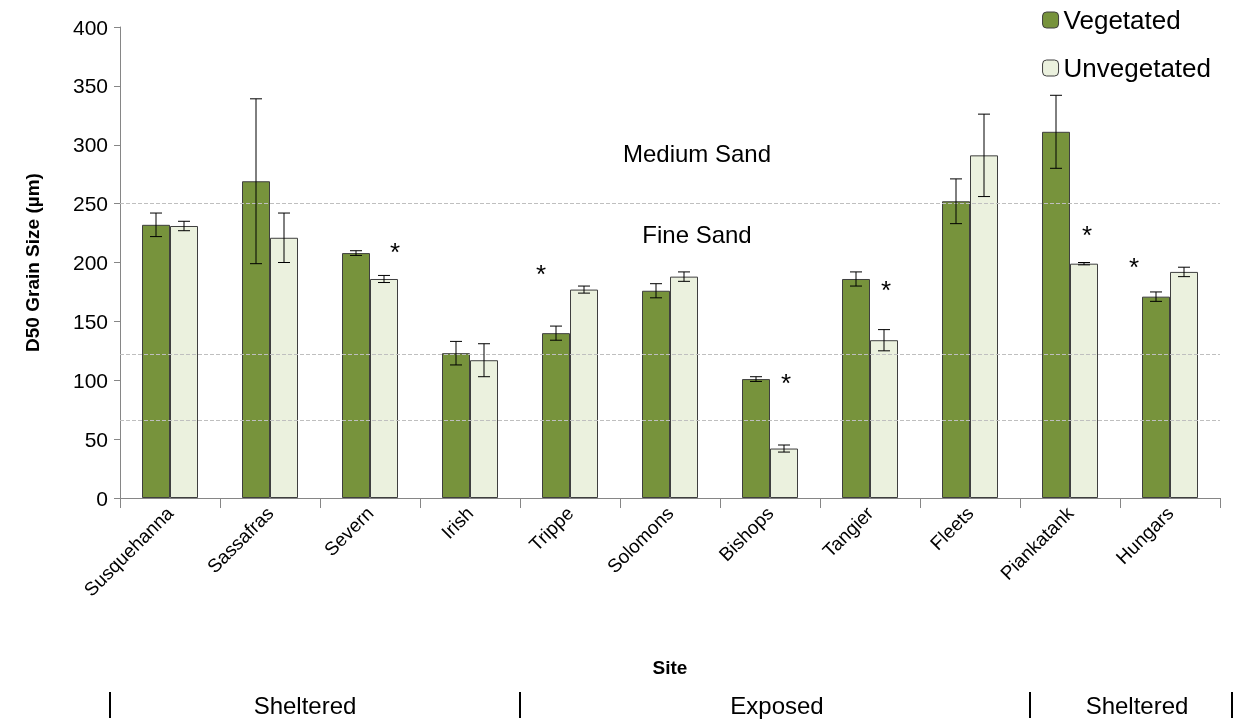 This screenshot has height=721, width=1246. What do you see at coordinates (1122, 20) in the screenshot?
I see `legend-label: Vegetated` at bounding box center [1122, 20].